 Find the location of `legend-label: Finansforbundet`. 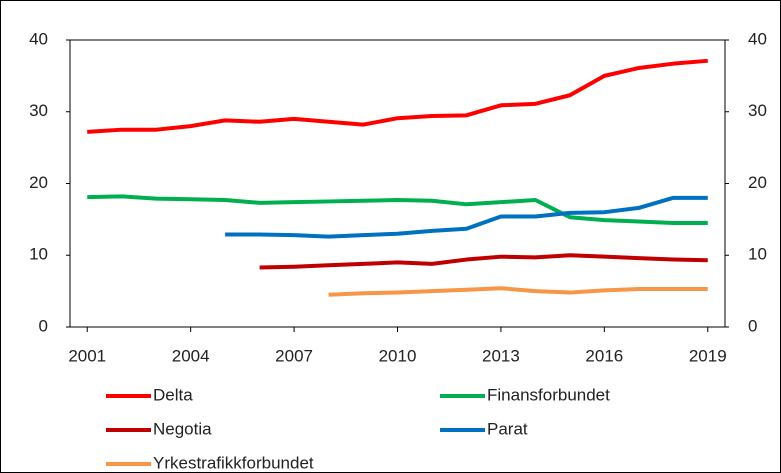

legend-label: Finansforbundet is located at coordinates (548, 394).